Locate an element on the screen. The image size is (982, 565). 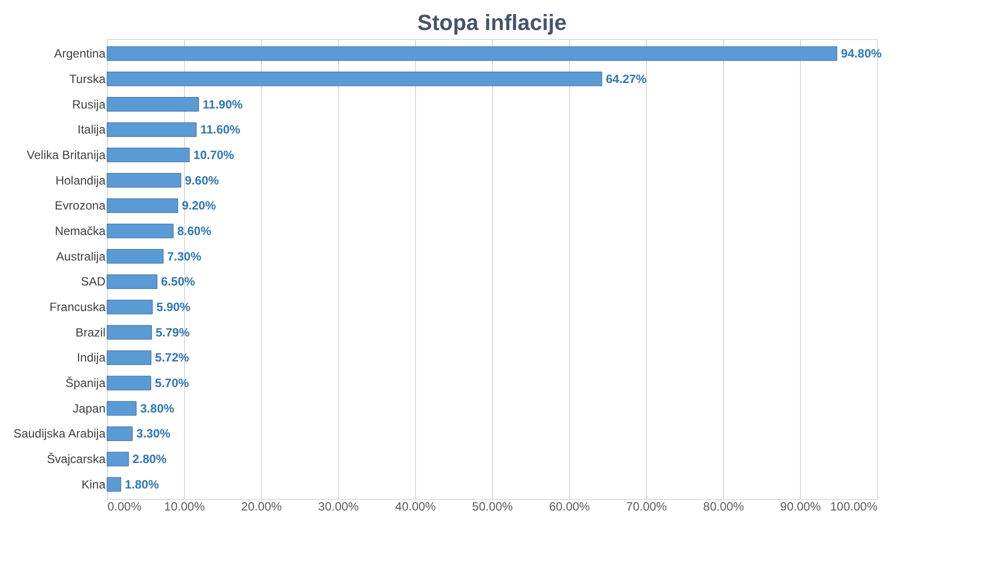
y-tick-label: Argentina is located at coordinates (80, 53).